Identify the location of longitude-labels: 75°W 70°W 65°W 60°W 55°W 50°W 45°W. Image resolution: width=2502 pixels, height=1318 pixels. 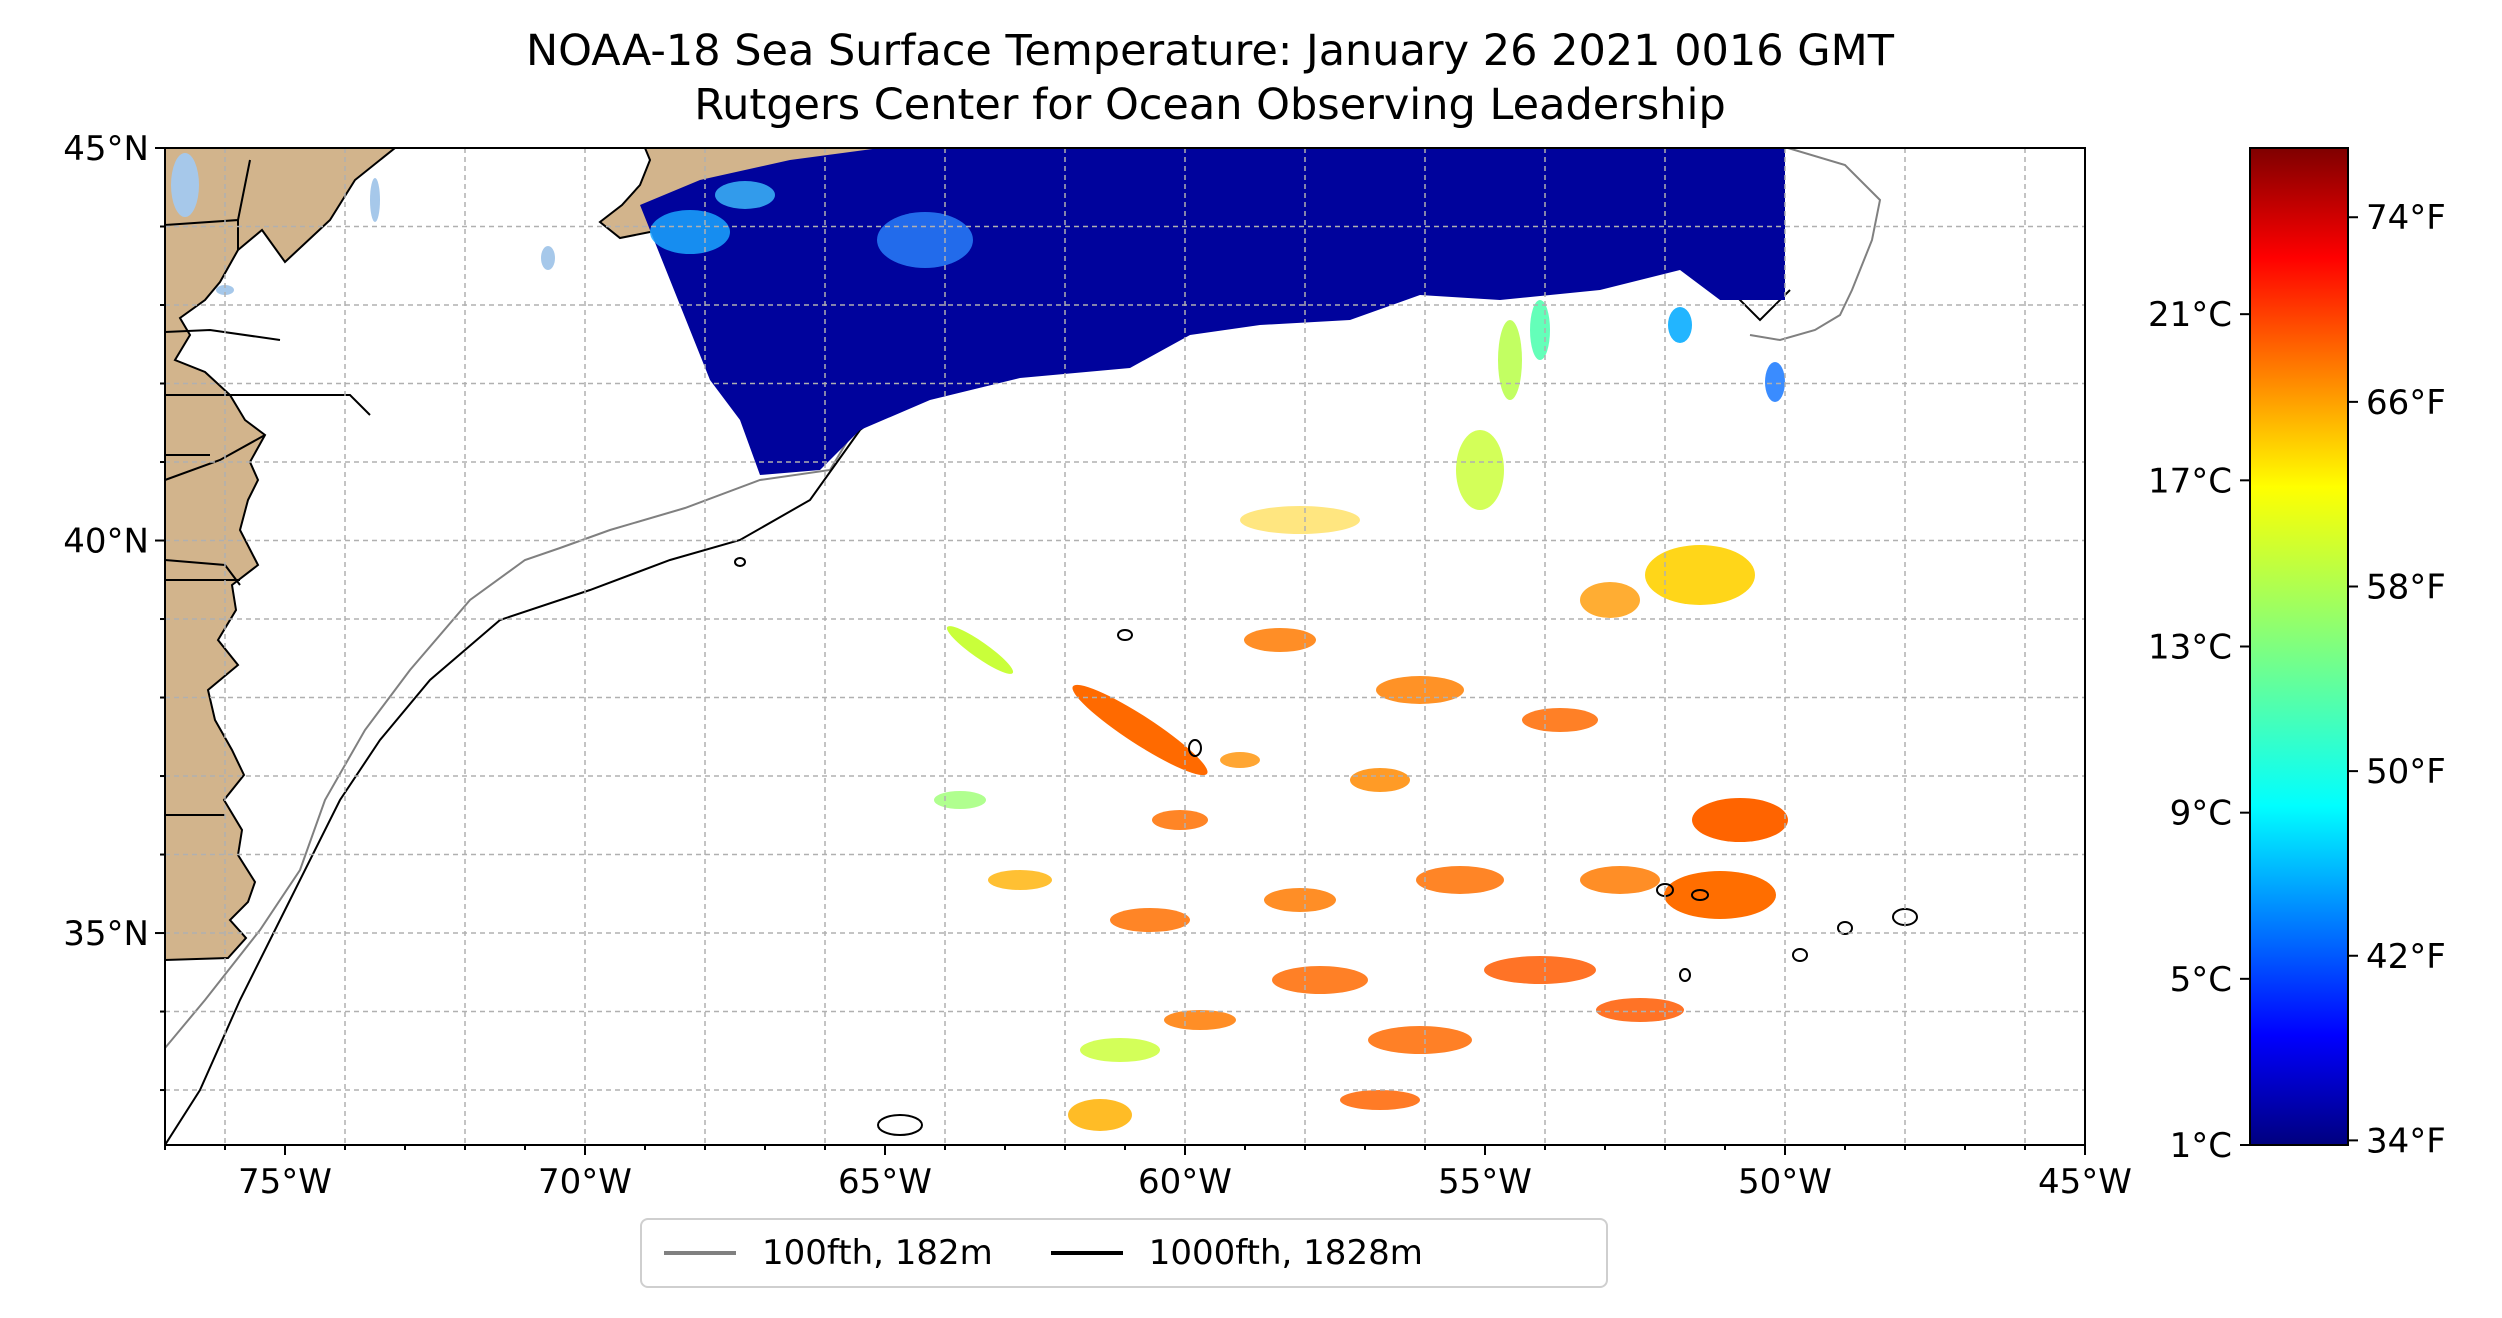
(1185, 1182).